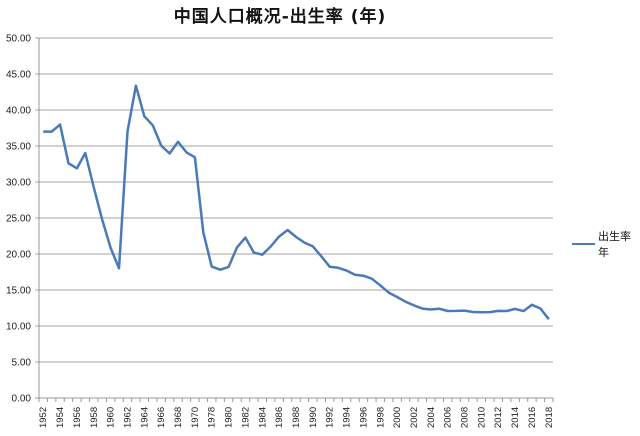  Describe the element at coordinates (481, 417) in the screenshot. I see `x-tick-label: 2010` at that location.